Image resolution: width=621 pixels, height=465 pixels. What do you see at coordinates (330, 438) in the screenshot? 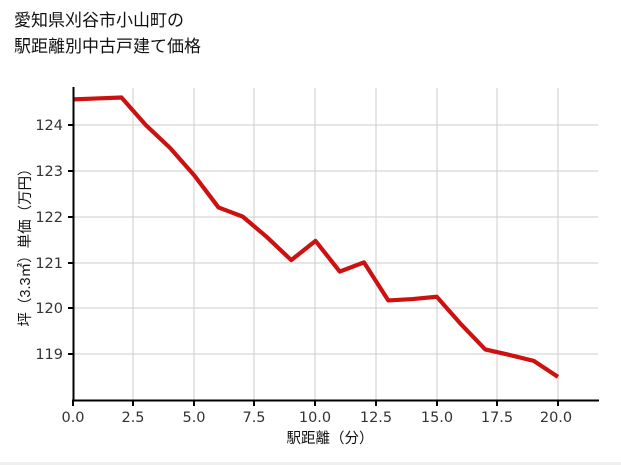
I see `x-axis-title: 駅距離（分）` at bounding box center [330, 438].